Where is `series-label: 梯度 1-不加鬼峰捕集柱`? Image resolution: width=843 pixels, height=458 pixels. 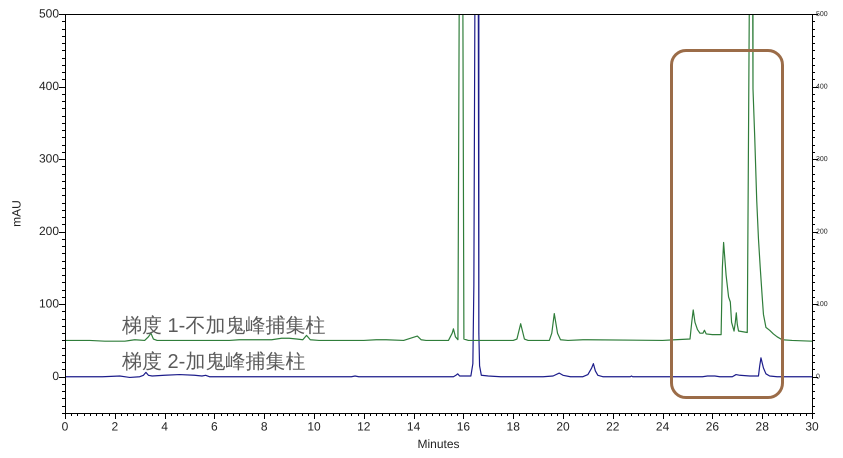 series-label: 梯度 1-不加鬼峰捕集柱 is located at coordinates (223, 325).